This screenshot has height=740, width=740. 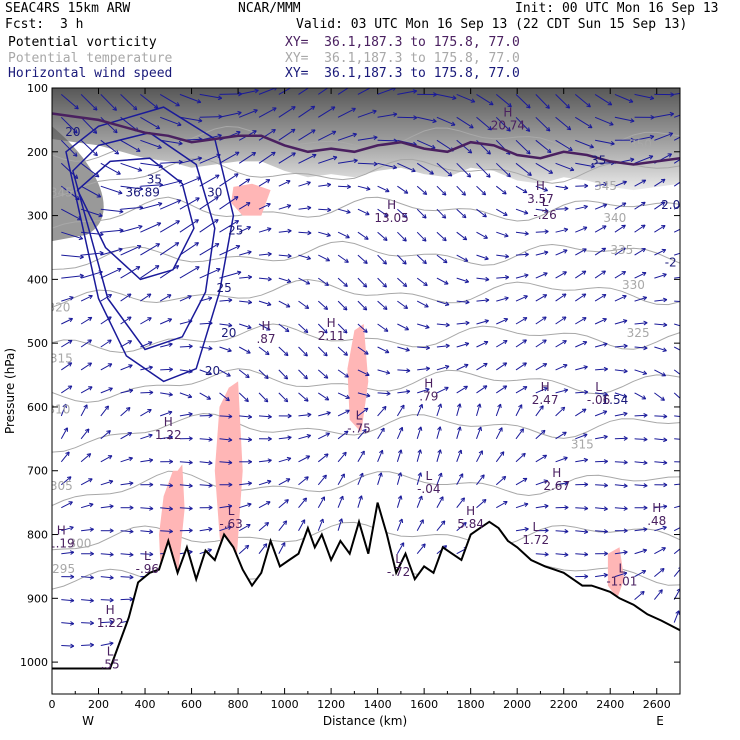 What do you see at coordinates (564, 704) in the screenshot?
I see `x-tick-label: 2200` at bounding box center [564, 704].